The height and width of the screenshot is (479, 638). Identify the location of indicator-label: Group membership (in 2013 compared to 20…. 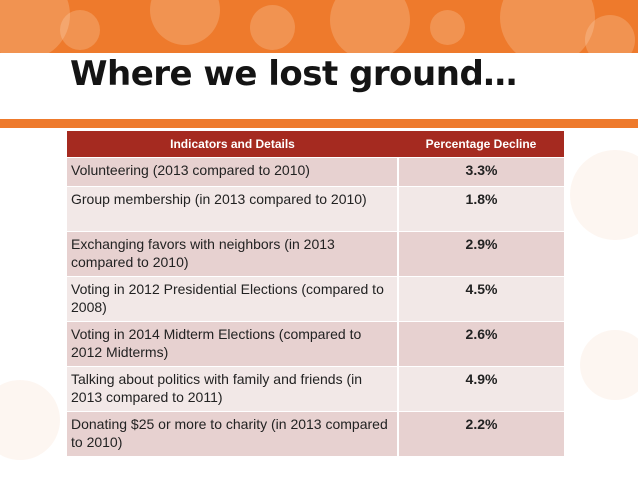
(232, 209).